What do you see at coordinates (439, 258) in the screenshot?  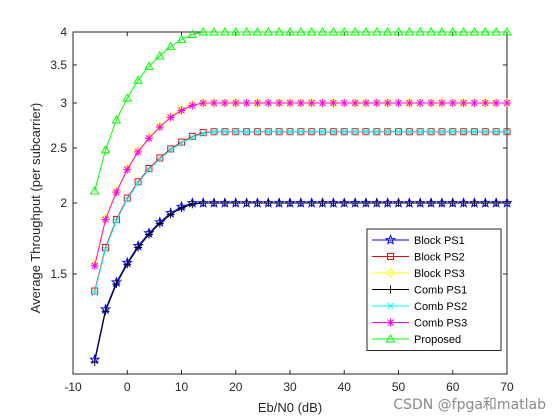 I see `legend-label: Block PS2` at bounding box center [439, 258].